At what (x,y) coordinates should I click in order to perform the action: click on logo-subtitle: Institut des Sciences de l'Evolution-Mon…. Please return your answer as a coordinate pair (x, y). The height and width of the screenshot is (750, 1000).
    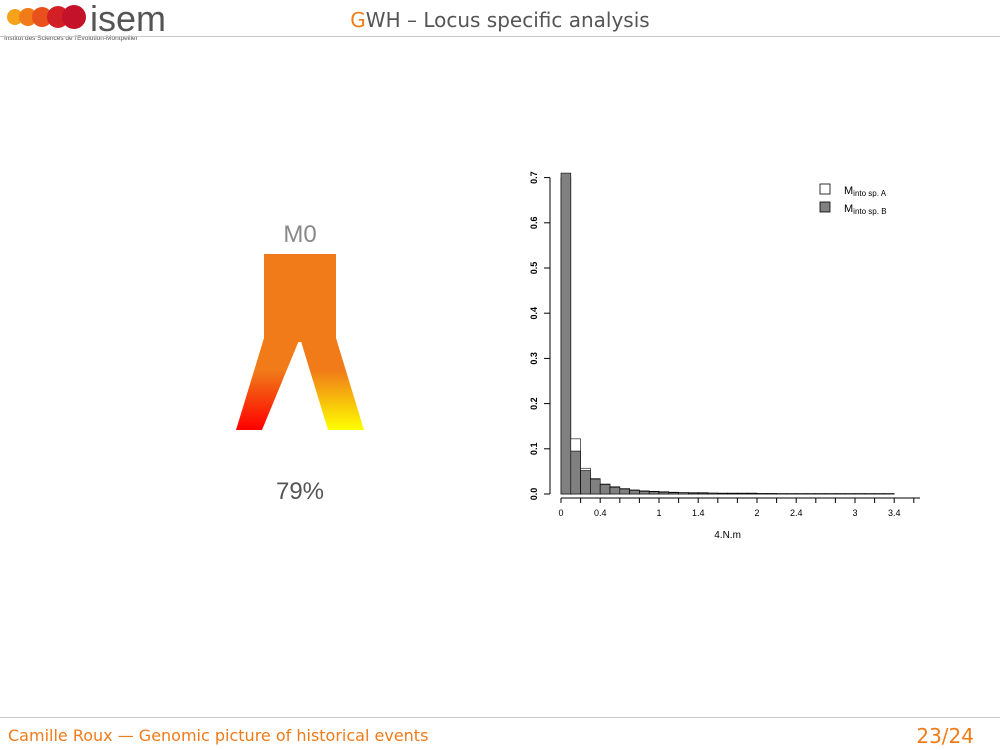
    Looking at the image, I should click on (71, 38).